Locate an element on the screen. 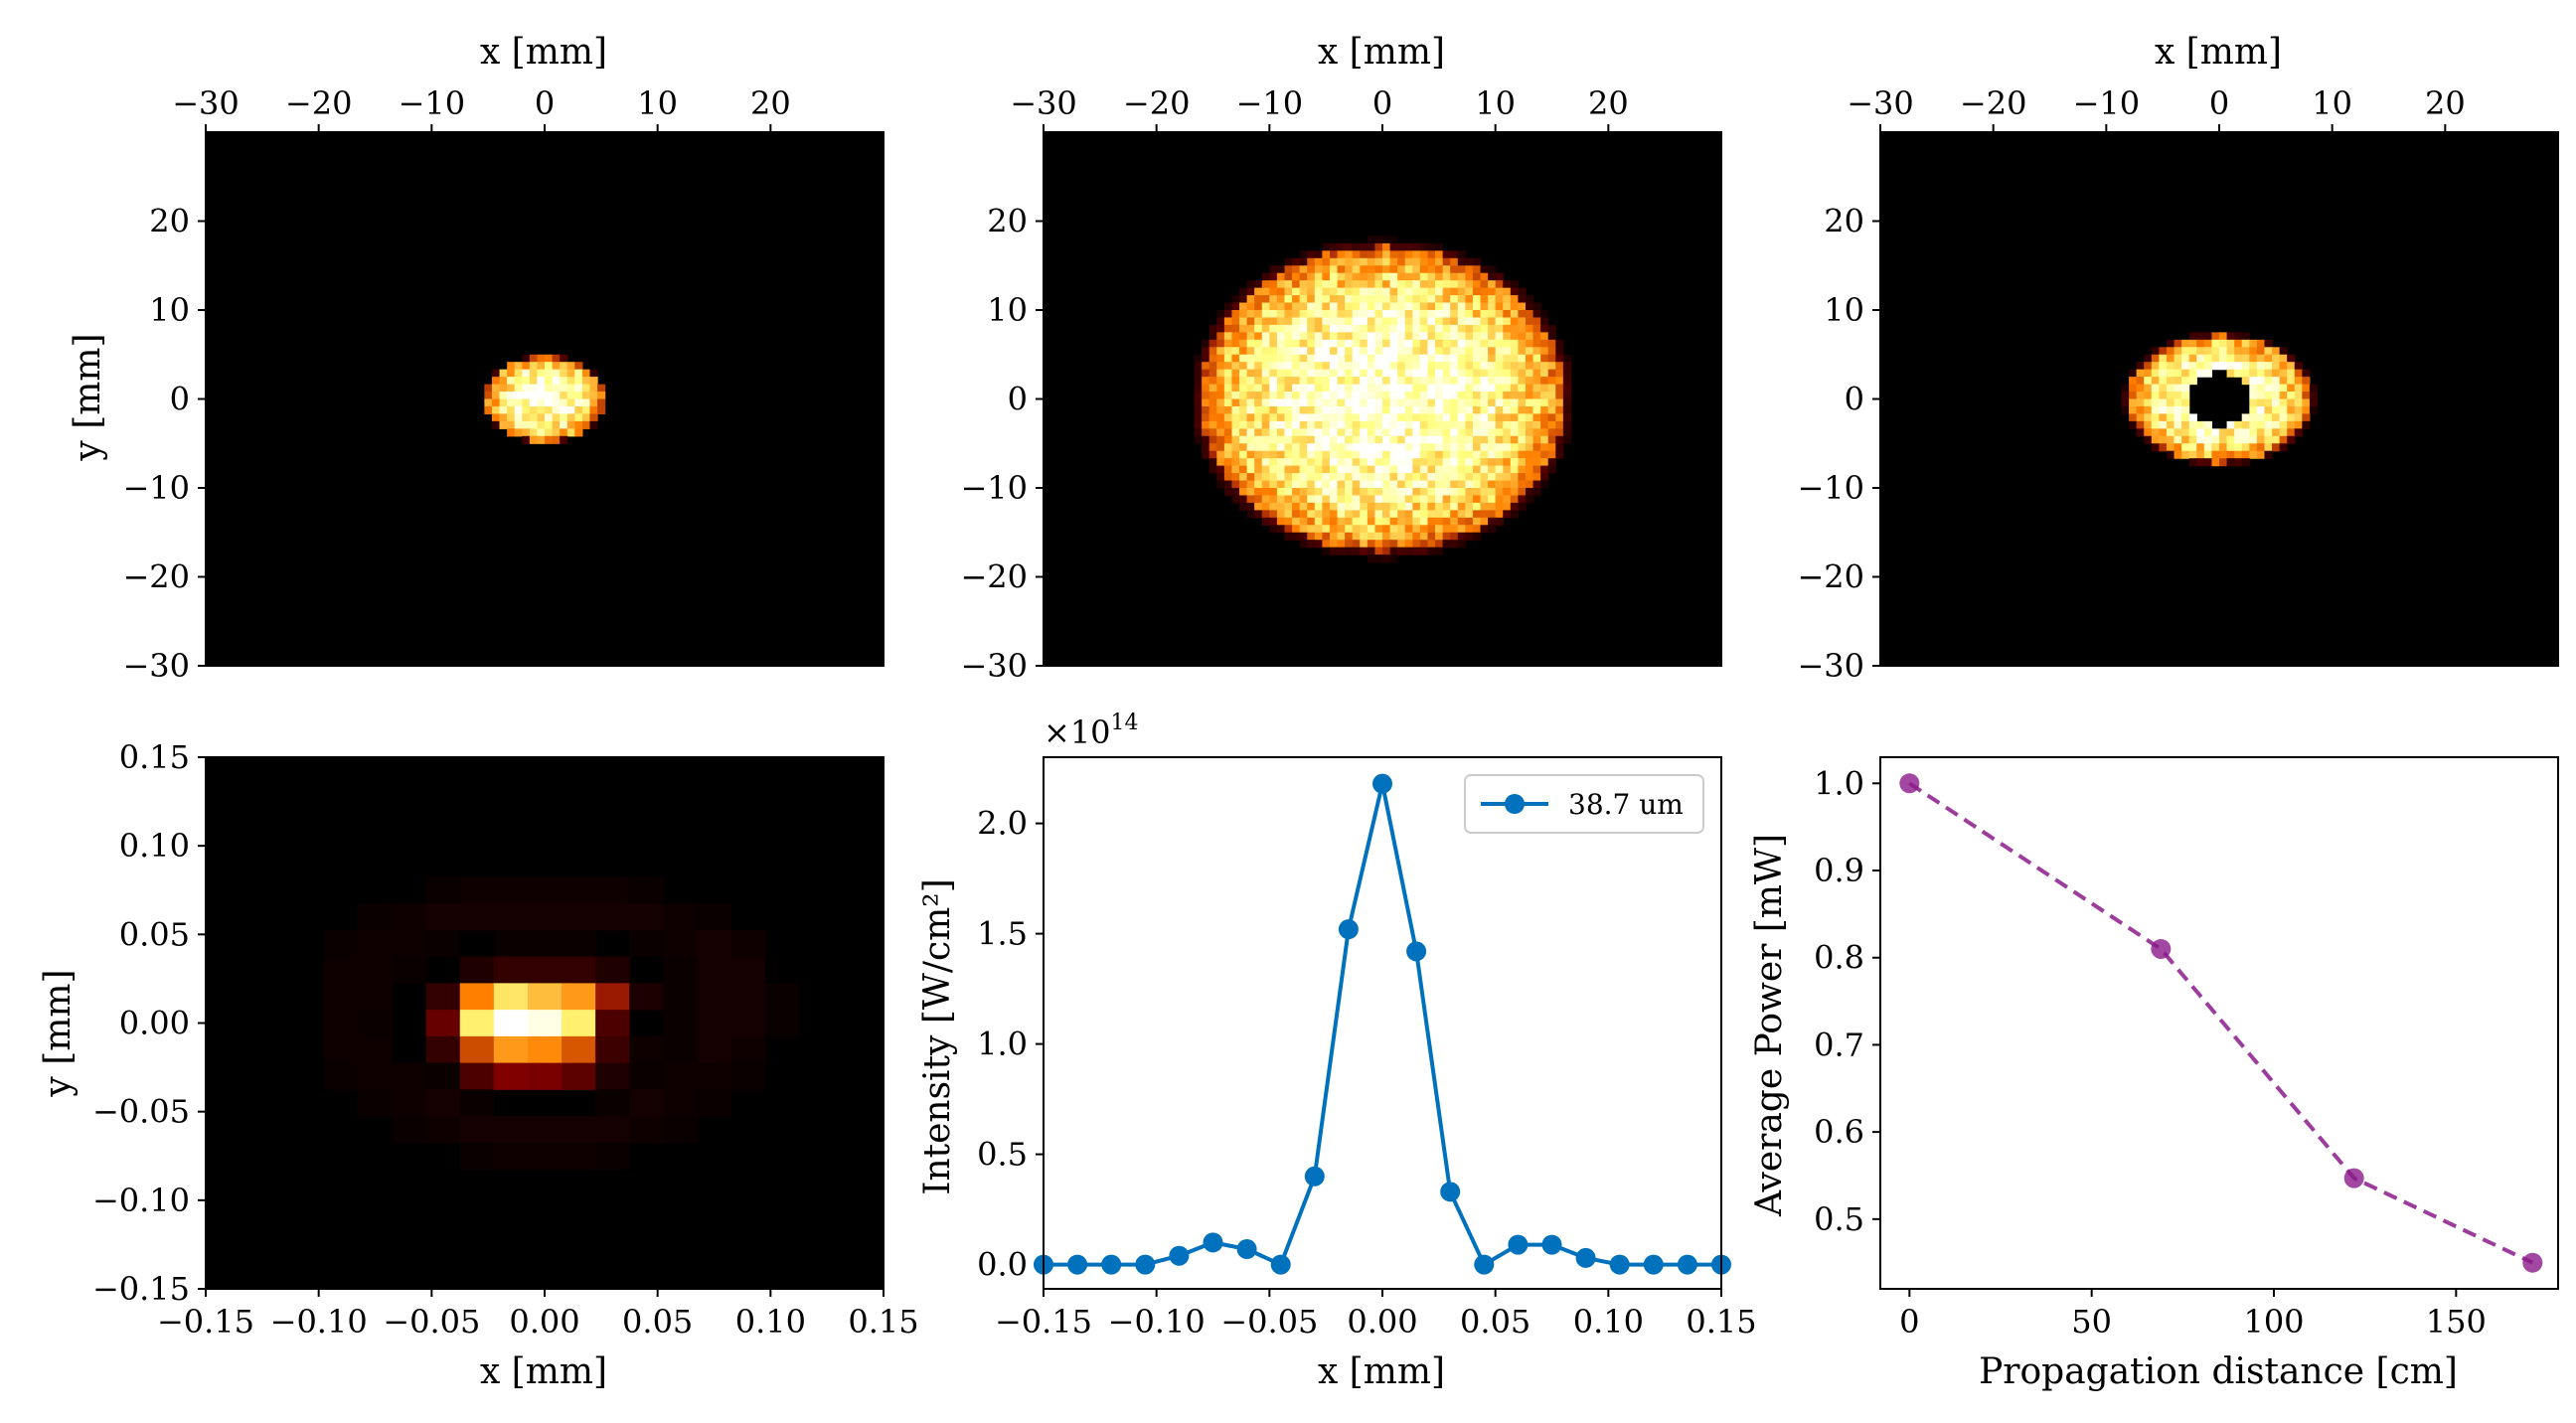  offset-text: ×1014 is located at coordinates (1091, 731).